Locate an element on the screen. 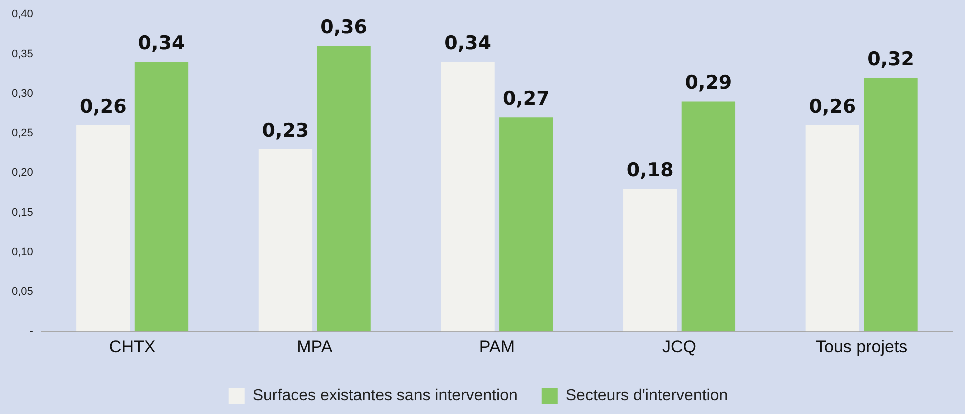 Image resolution: width=965 pixels, height=414 pixels. y-tick-label: 0,10 is located at coordinates (23, 252).